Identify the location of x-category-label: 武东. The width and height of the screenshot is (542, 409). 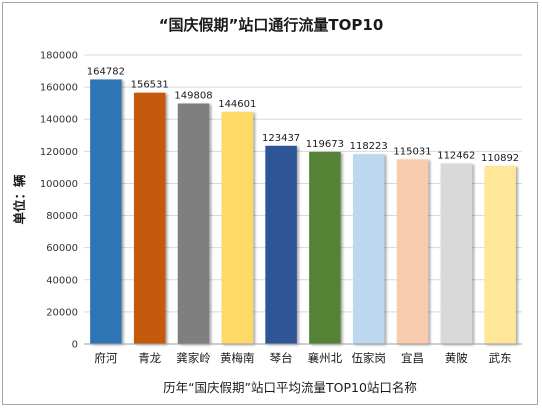
(500, 358).